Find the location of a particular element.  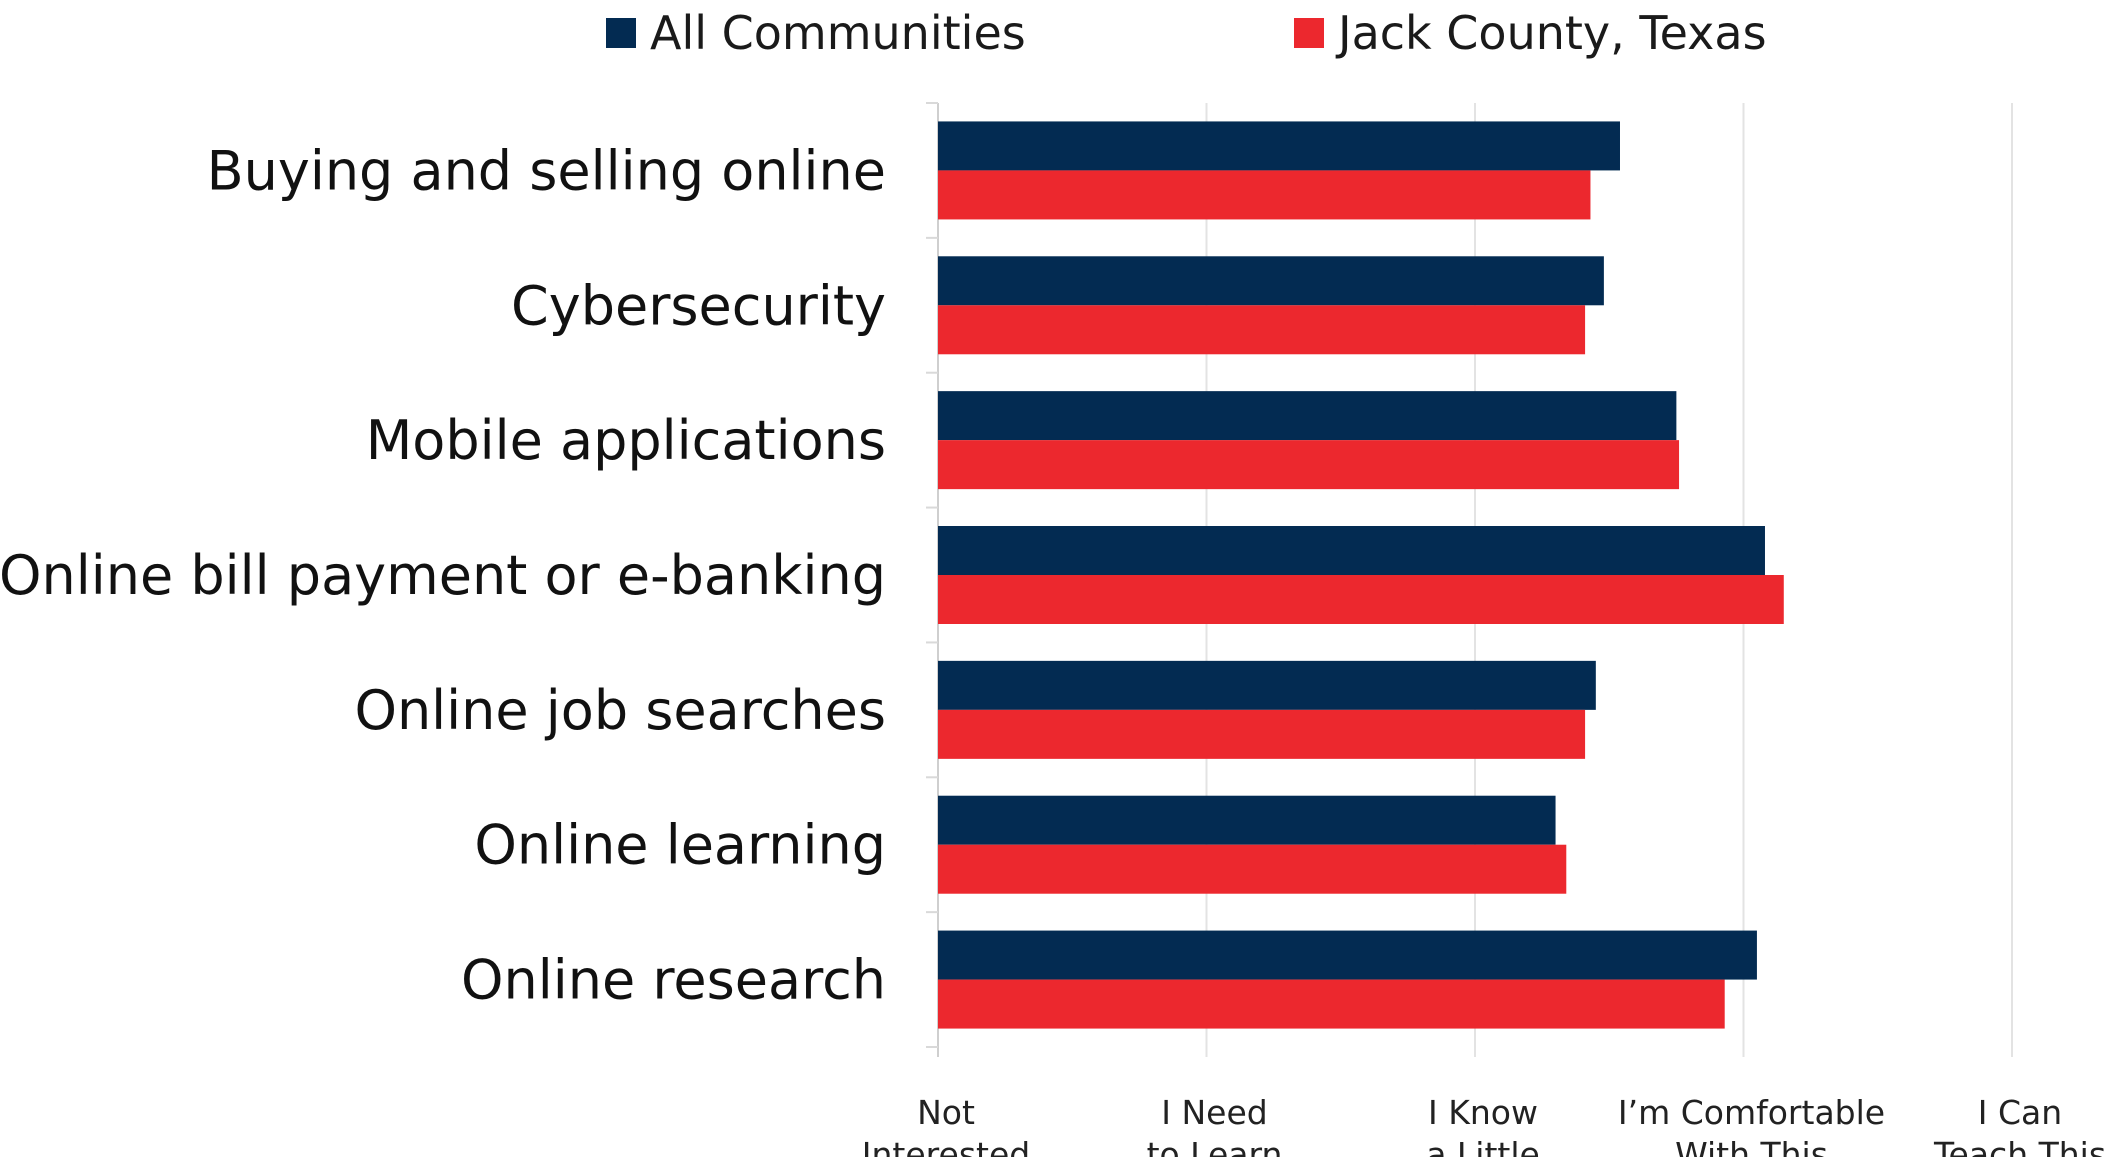

category-label: Mobile applications is located at coordinates (626, 440).